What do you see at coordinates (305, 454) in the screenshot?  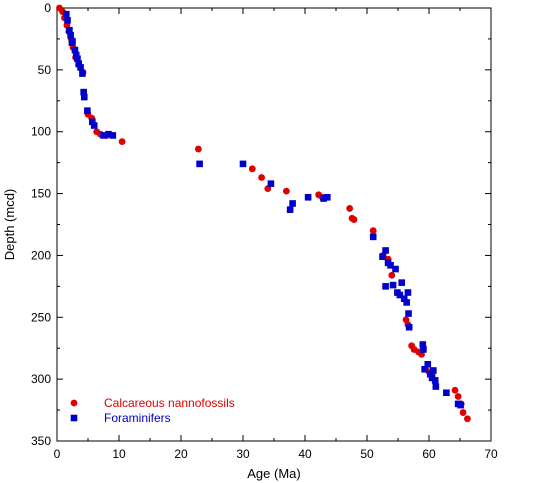 I see `x-tick-label: 40` at bounding box center [305, 454].